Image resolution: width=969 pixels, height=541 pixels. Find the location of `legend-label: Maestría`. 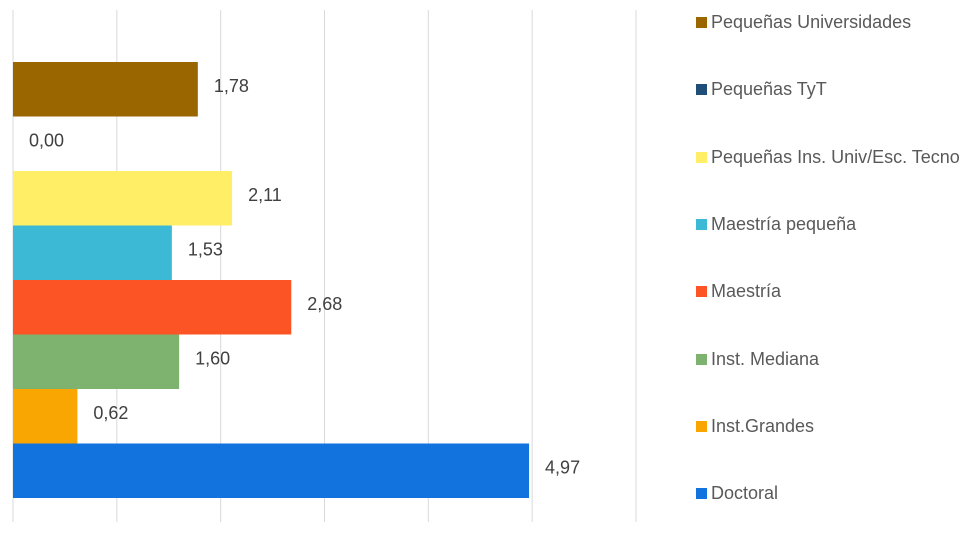

legend-label: Maestría is located at coordinates (746, 291).